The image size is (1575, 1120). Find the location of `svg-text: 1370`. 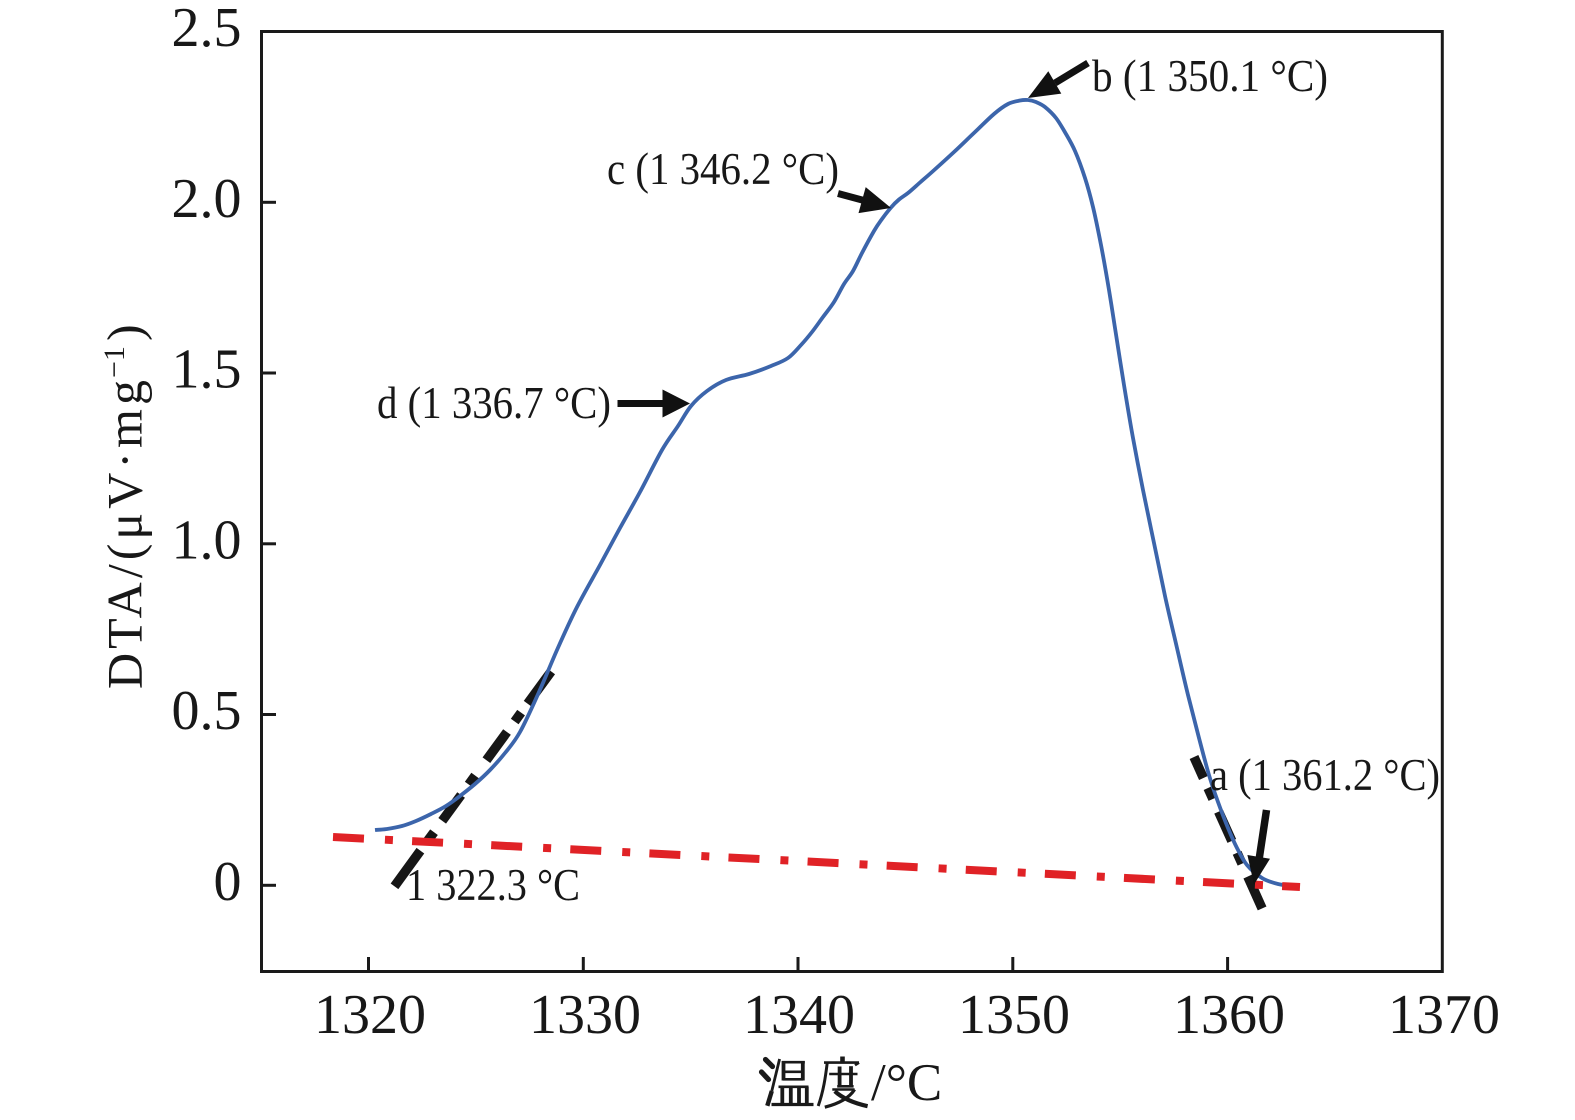

svg-text: 1370 is located at coordinates (1444, 1015).